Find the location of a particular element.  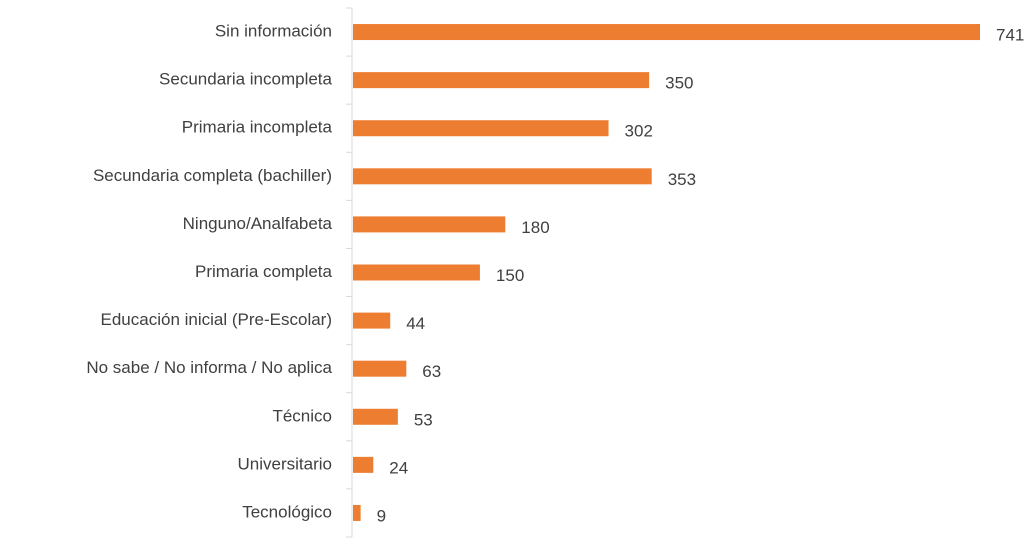

y-tick-label: Secundaria incompleta is located at coordinates (245, 79).